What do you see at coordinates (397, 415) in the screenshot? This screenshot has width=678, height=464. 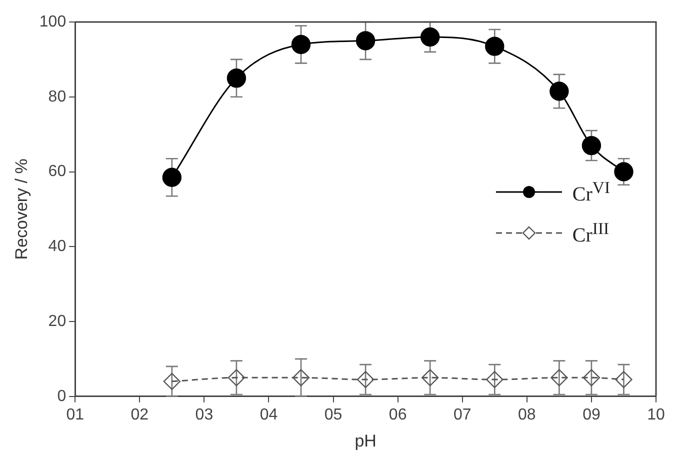 I see `x-tick-label: 06` at bounding box center [397, 415].